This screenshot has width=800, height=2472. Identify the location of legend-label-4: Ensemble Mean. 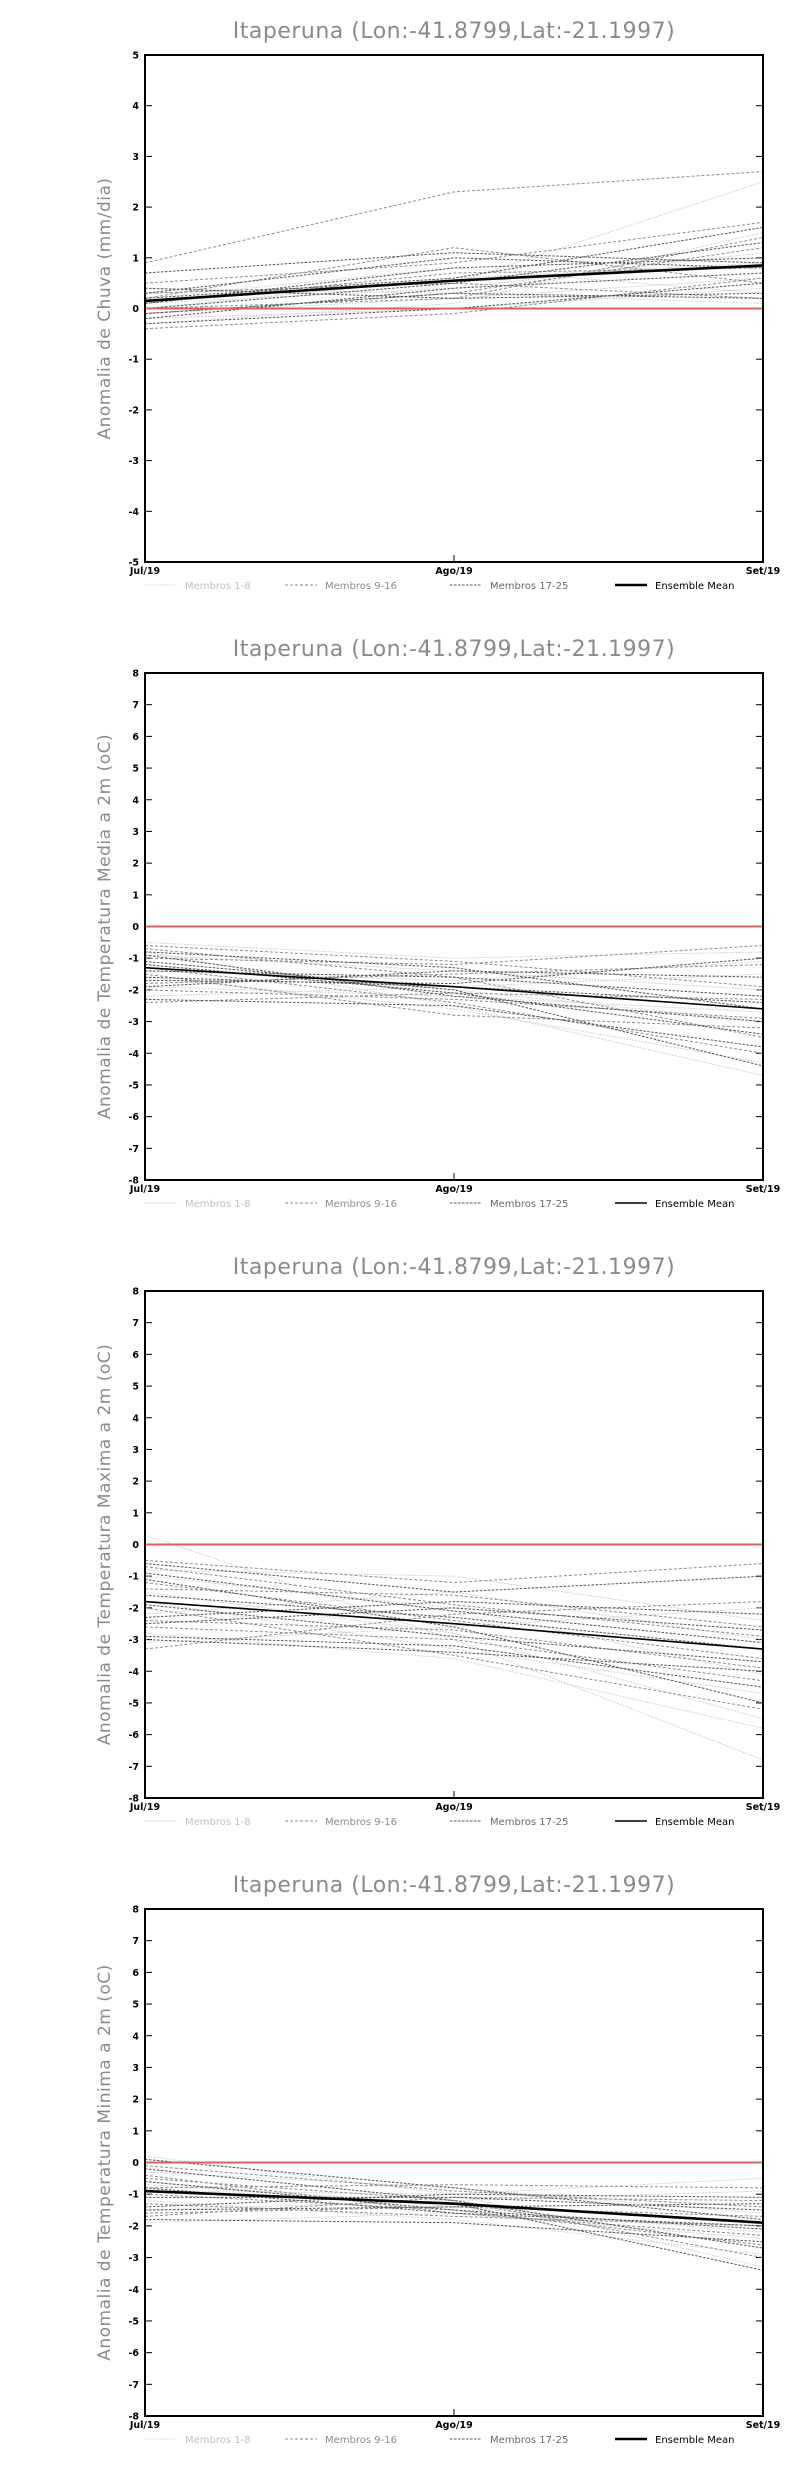
(694, 586).